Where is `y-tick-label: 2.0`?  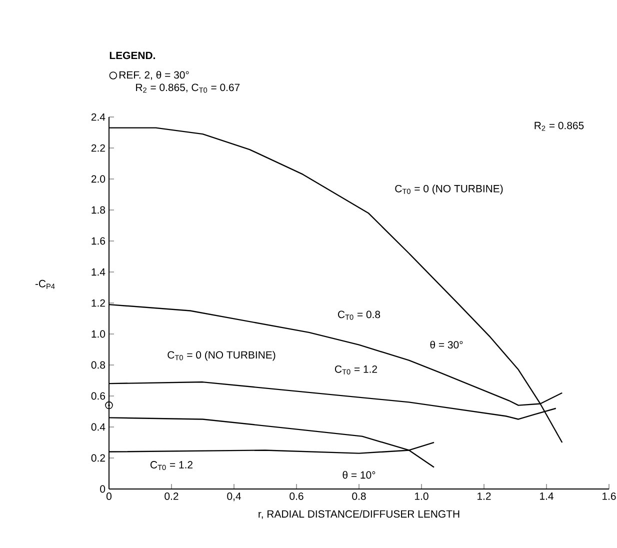
y-tick-label: 2.0 is located at coordinates (98, 179).